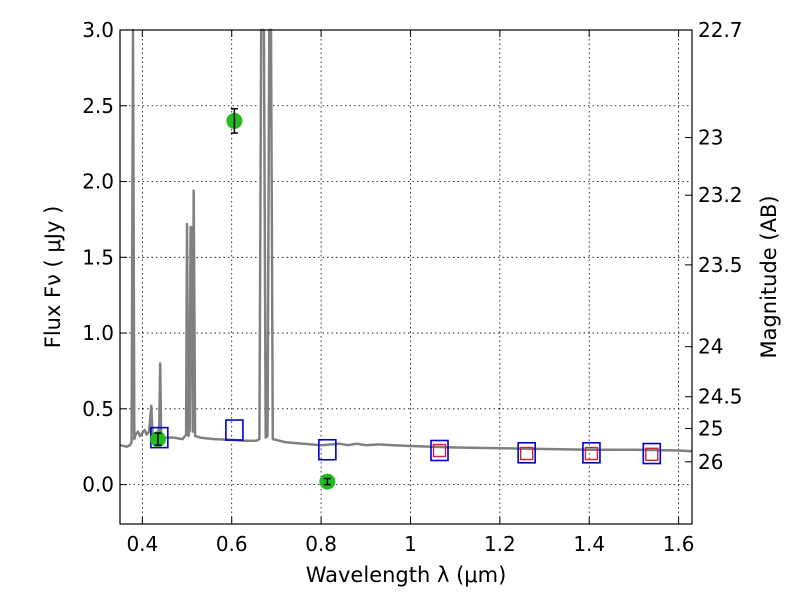 The width and height of the screenshot is (800, 600). I want to click on y-tick-label: 1.0, so click(98, 333).